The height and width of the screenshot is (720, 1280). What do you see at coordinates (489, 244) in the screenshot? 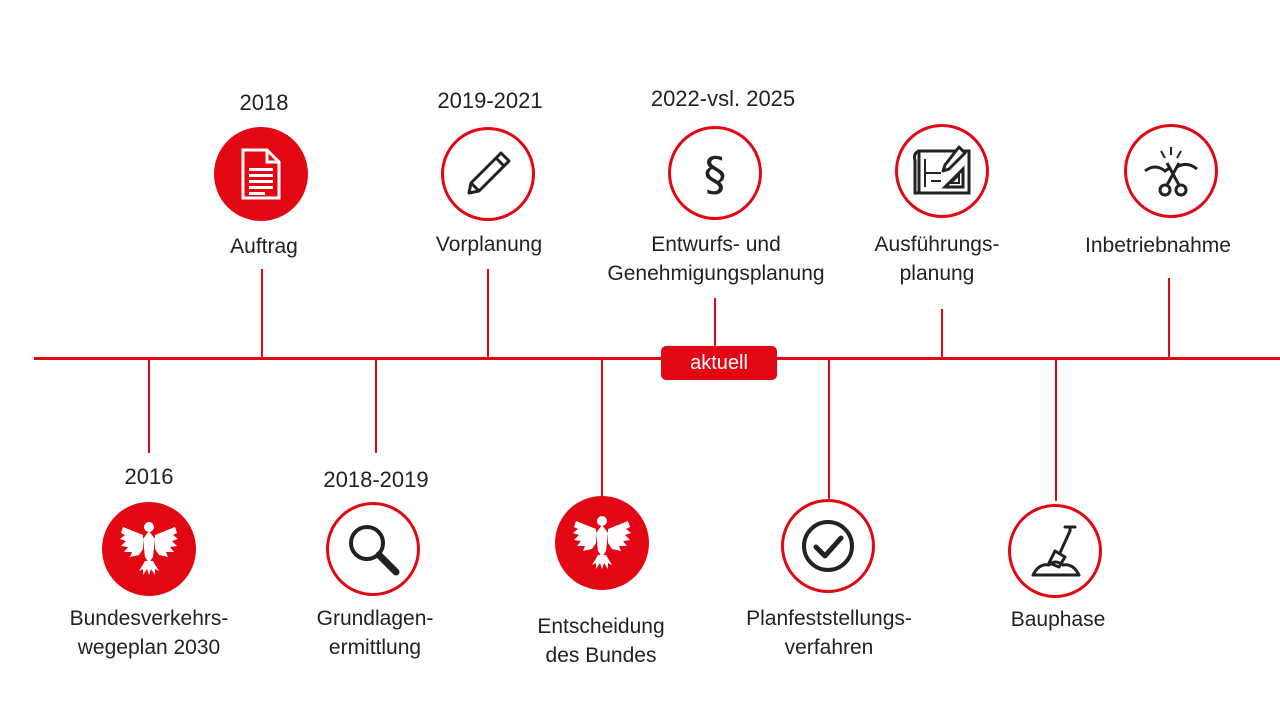
I see `milestone-label: Vorplanung` at bounding box center [489, 244].